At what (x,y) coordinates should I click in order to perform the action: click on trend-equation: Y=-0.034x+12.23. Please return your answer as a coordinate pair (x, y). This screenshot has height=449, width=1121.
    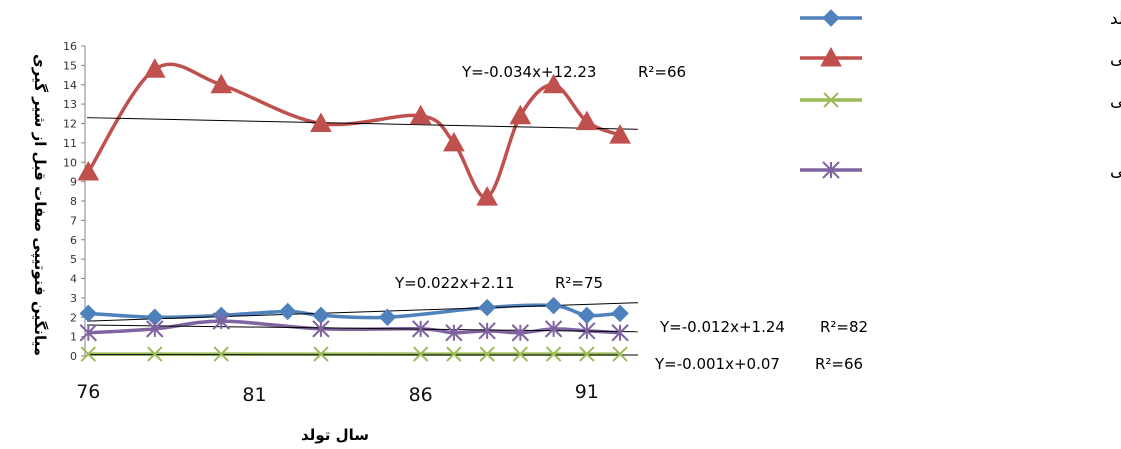
    Looking at the image, I should click on (528, 72).